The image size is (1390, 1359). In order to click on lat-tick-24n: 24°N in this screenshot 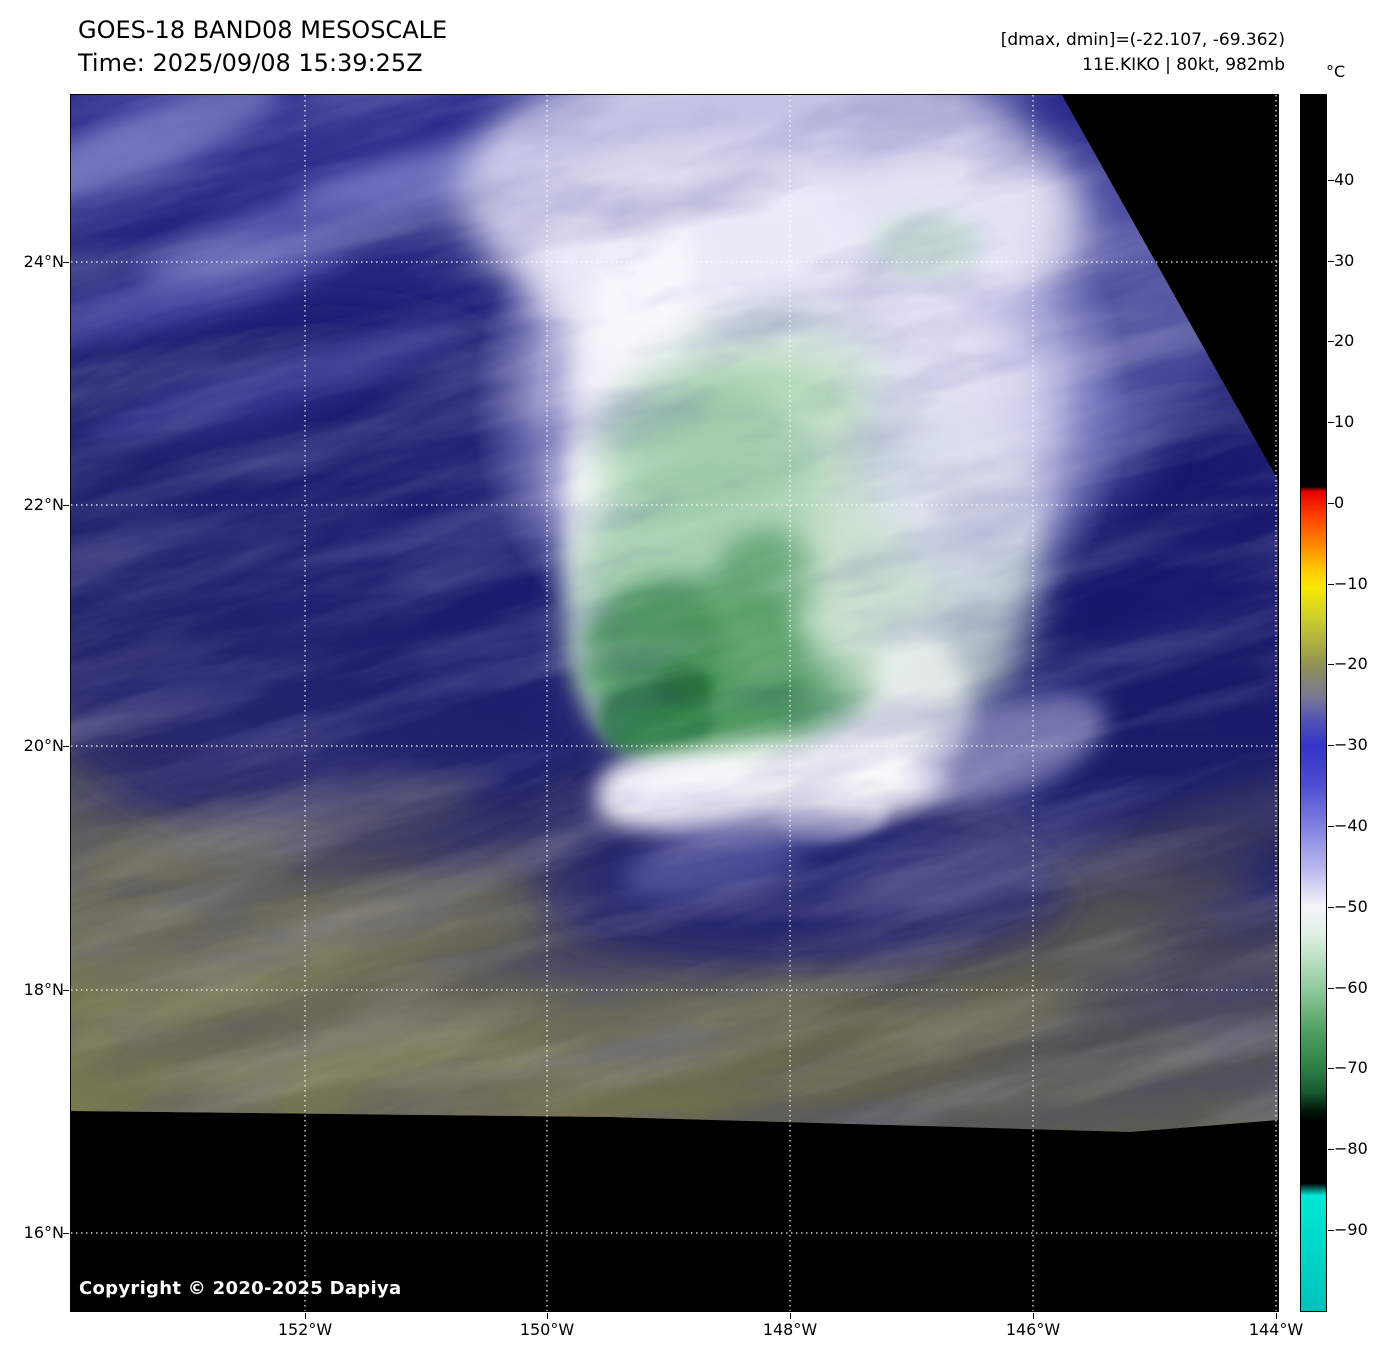, I will do `click(43, 261)`.